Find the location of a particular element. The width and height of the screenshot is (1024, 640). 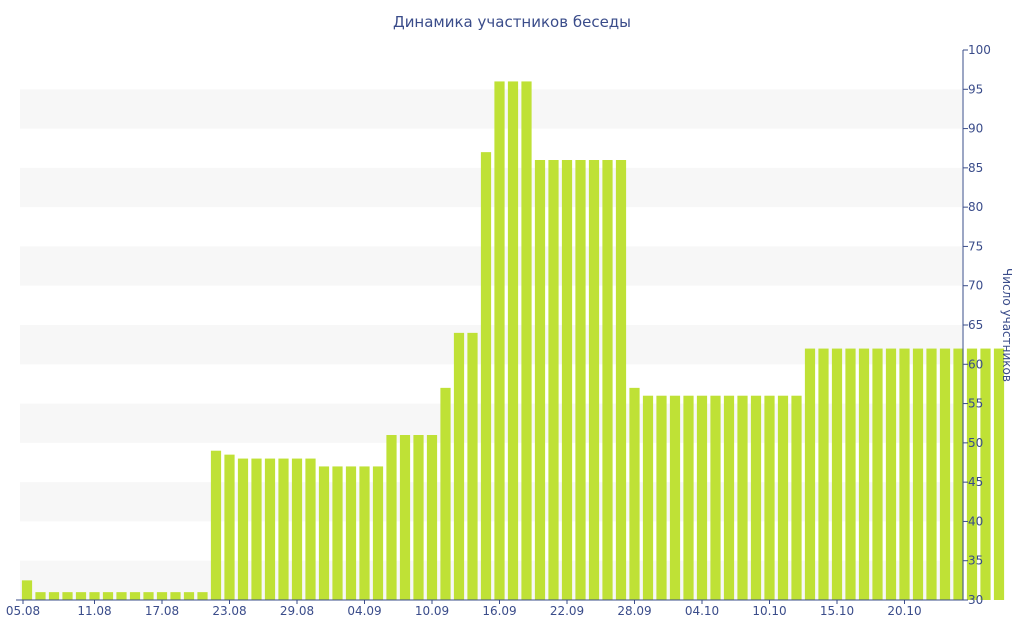

grid-band is located at coordinates (491, 109).